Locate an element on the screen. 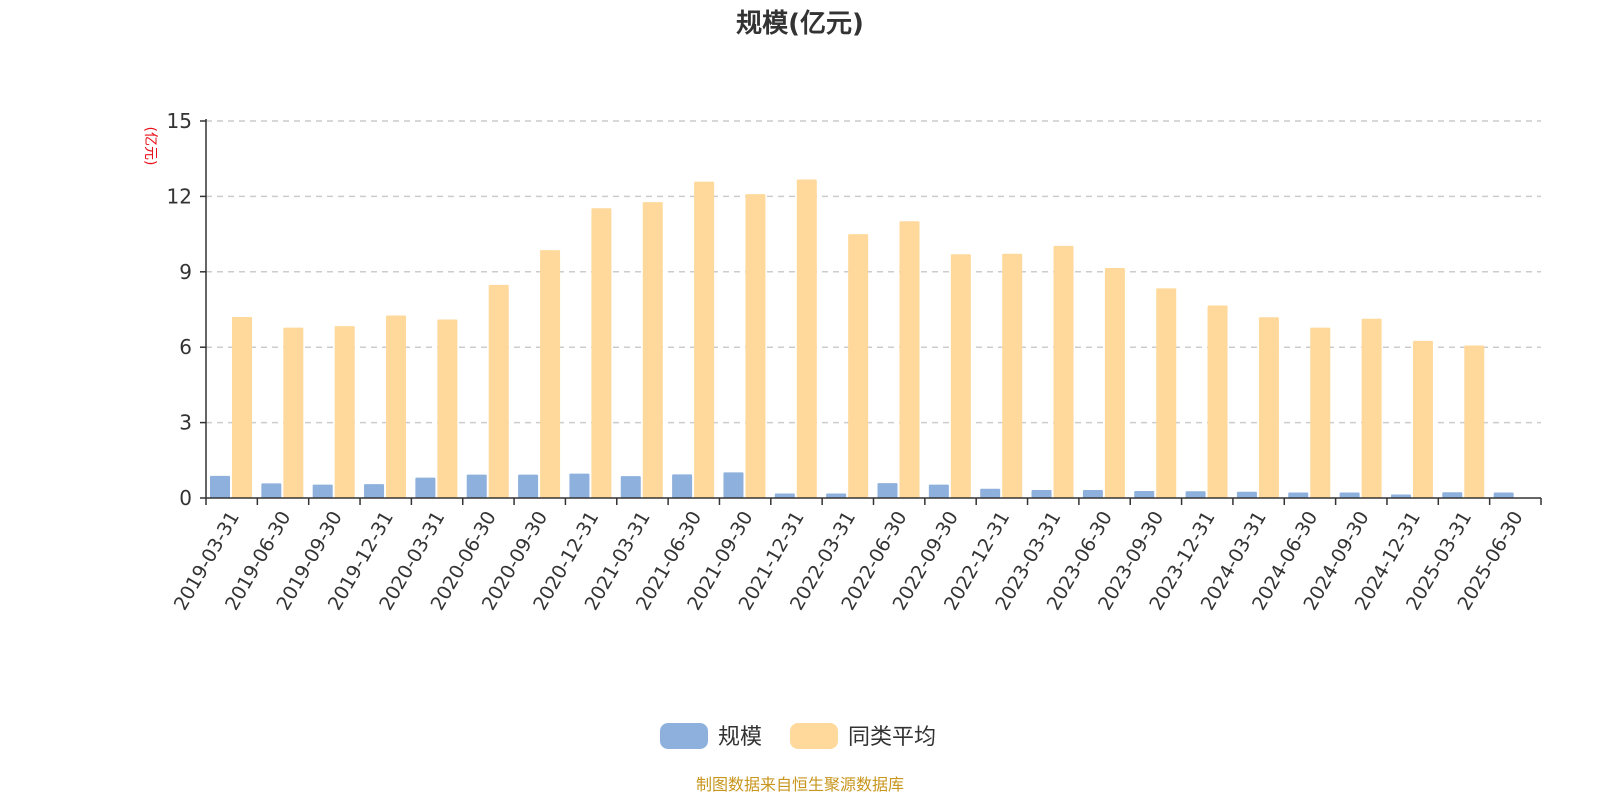 Image resolution: width=1600 pixels, height=800 pixels. y-tick-labels: 0 3 6 9 12 15 is located at coordinates (179, 309).